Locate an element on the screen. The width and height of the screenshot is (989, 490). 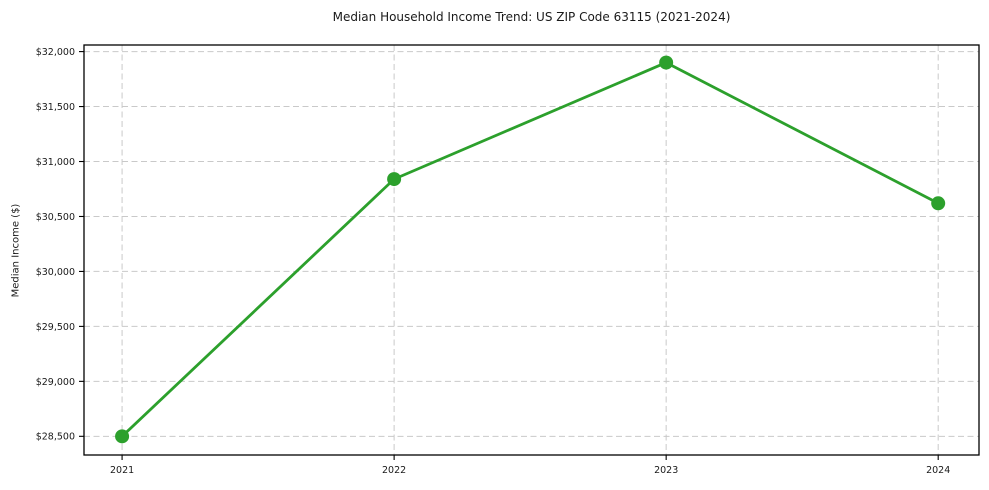
x-tick-label: 2021 is located at coordinates (122, 470).